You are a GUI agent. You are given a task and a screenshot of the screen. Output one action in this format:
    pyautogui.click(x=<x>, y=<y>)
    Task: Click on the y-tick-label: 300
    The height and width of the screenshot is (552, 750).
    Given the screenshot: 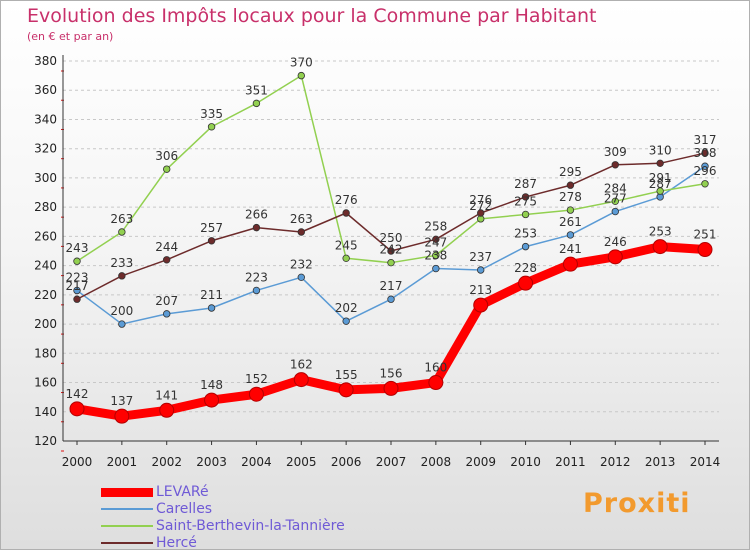 What is the action you would take?
    pyautogui.click(x=45, y=178)
    